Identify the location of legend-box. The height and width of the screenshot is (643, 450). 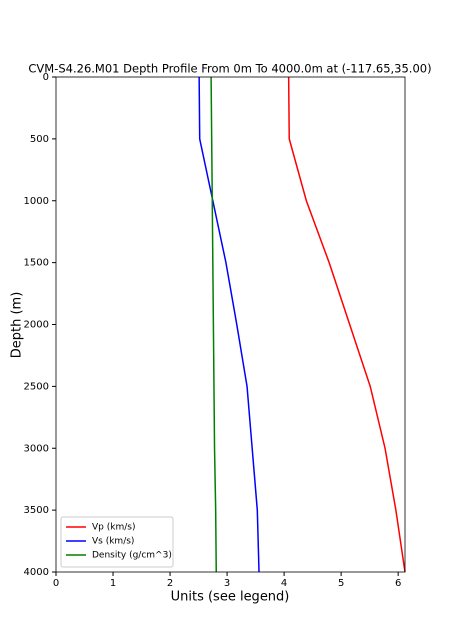
(117, 542).